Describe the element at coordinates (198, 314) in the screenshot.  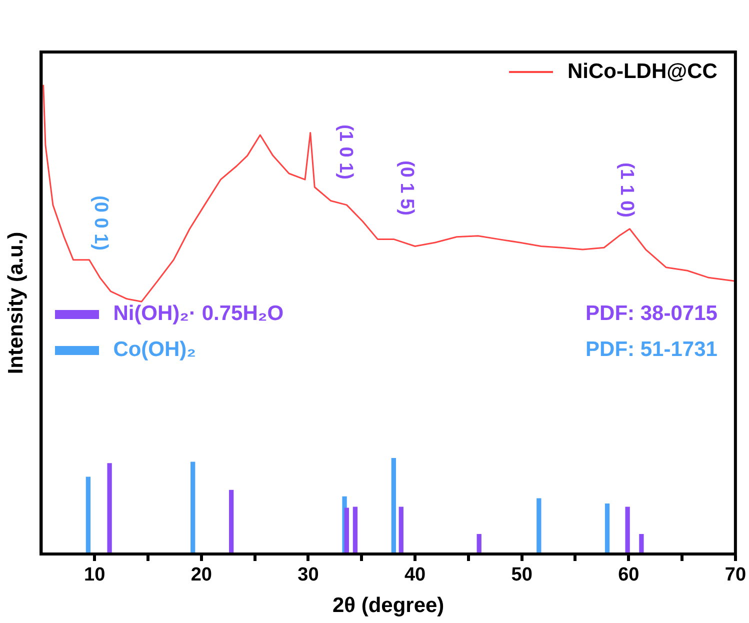
I see `legend-label: Ni(OH)₂· 0.75H₂O` at that location.